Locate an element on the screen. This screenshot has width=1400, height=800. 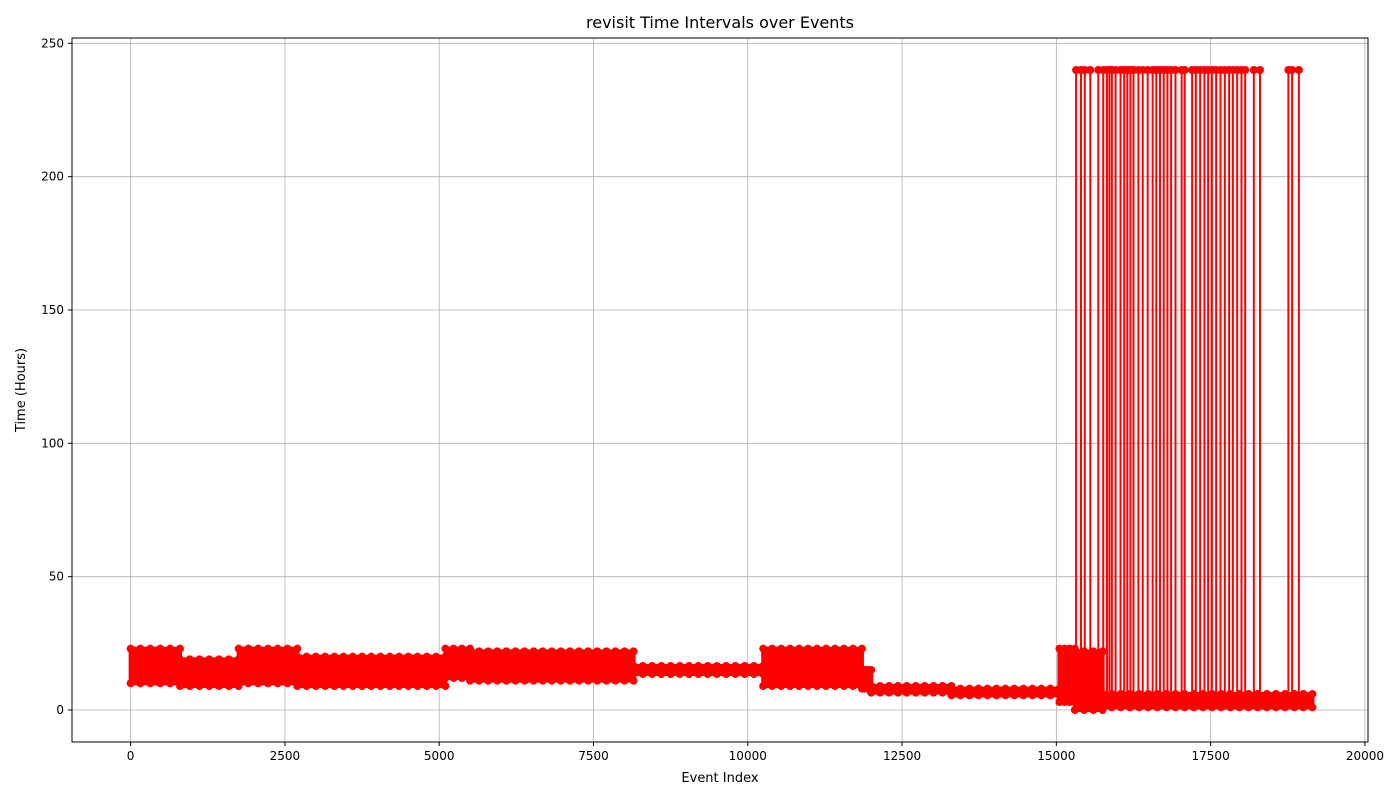
y-tick-label: 250 is located at coordinates (52, 43).